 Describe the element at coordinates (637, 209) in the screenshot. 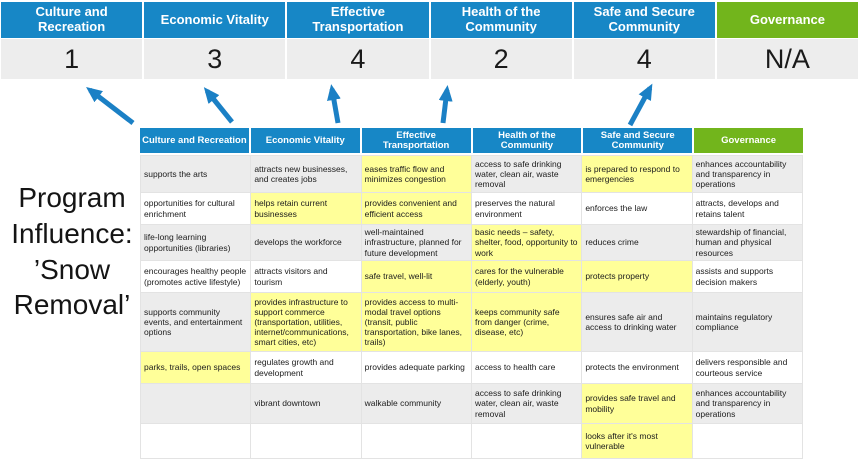

I see `matrix-cell: enforces the law` at that location.